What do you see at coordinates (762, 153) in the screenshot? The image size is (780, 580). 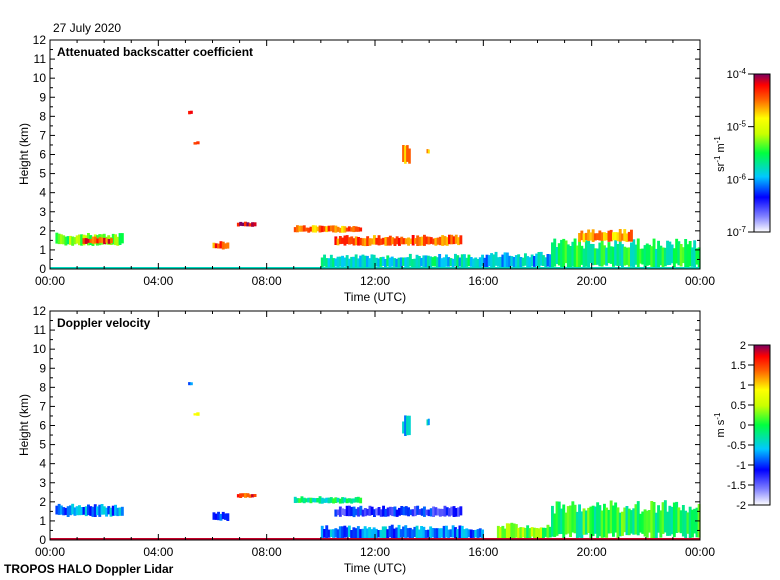 I see `colorbar-scale` at bounding box center [762, 153].